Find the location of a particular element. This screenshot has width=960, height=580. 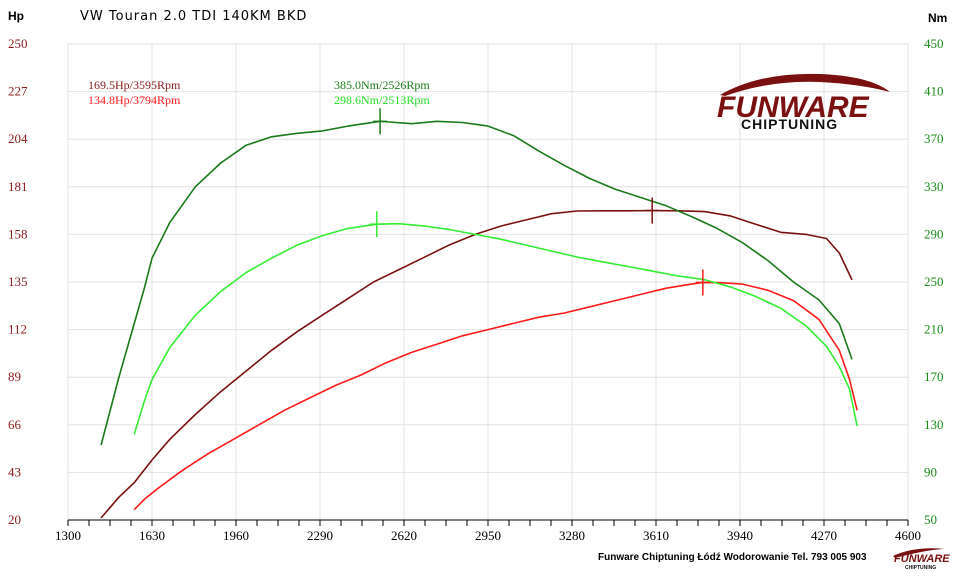

axes is located at coordinates (488, 522).